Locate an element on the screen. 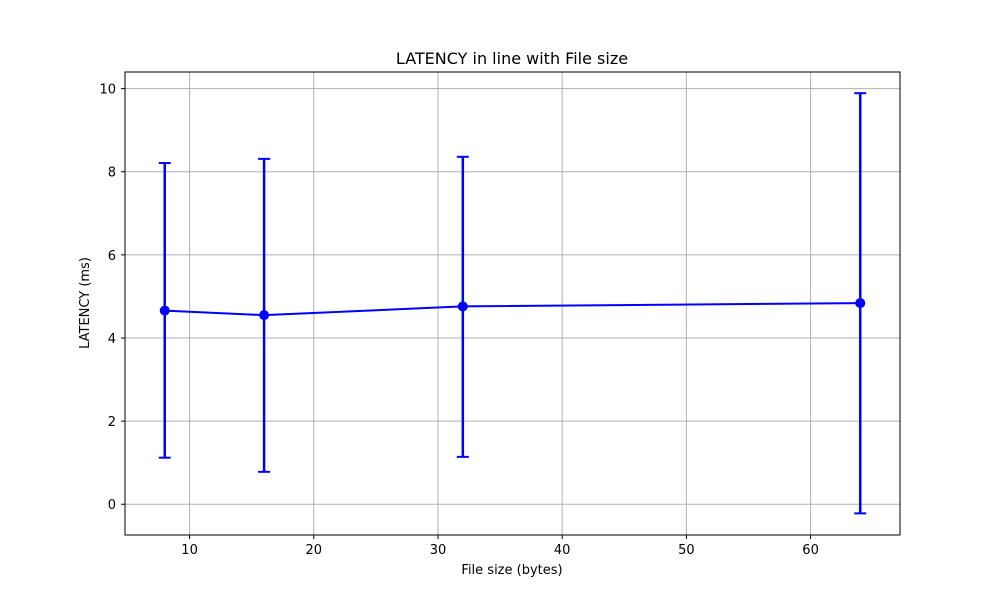 The width and height of the screenshot is (1000, 604). x-axis-label: File size (bytes) is located at coordinates (511, 570).